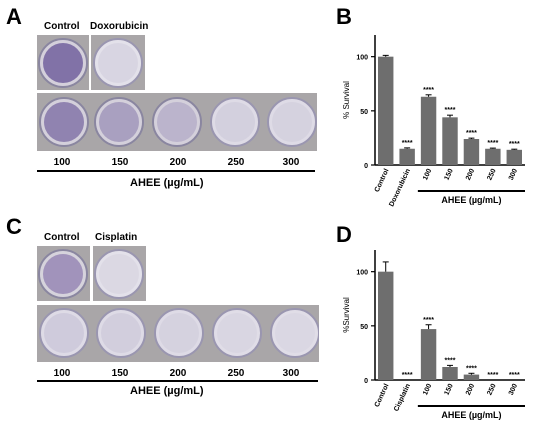 This screenshot has width=550, height=425. I want to click on chart-b-sig-3: ****, so click(450, 110).